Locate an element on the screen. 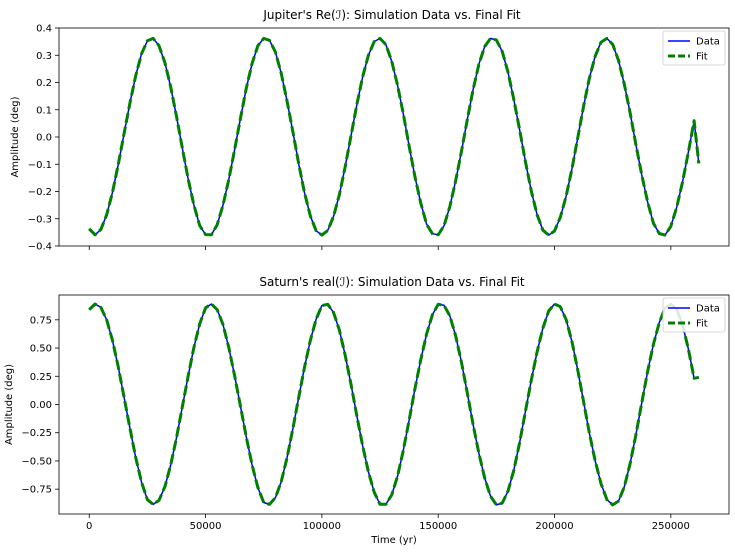  jupiter-y-tick-label: −0.1 is located at coordinates (40, 165).